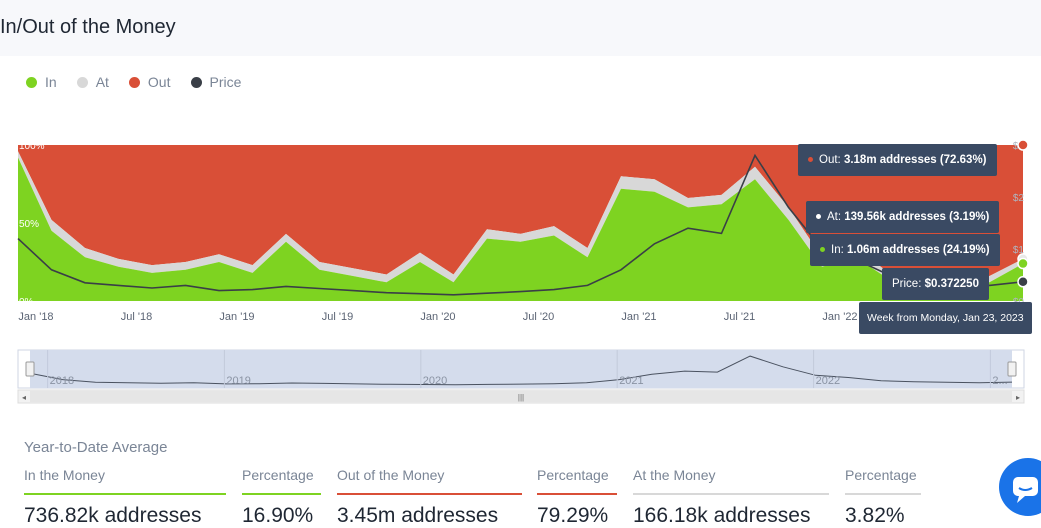  I want to click on stat-in-percentage: Percentage 16.90%, so click(281, 497).